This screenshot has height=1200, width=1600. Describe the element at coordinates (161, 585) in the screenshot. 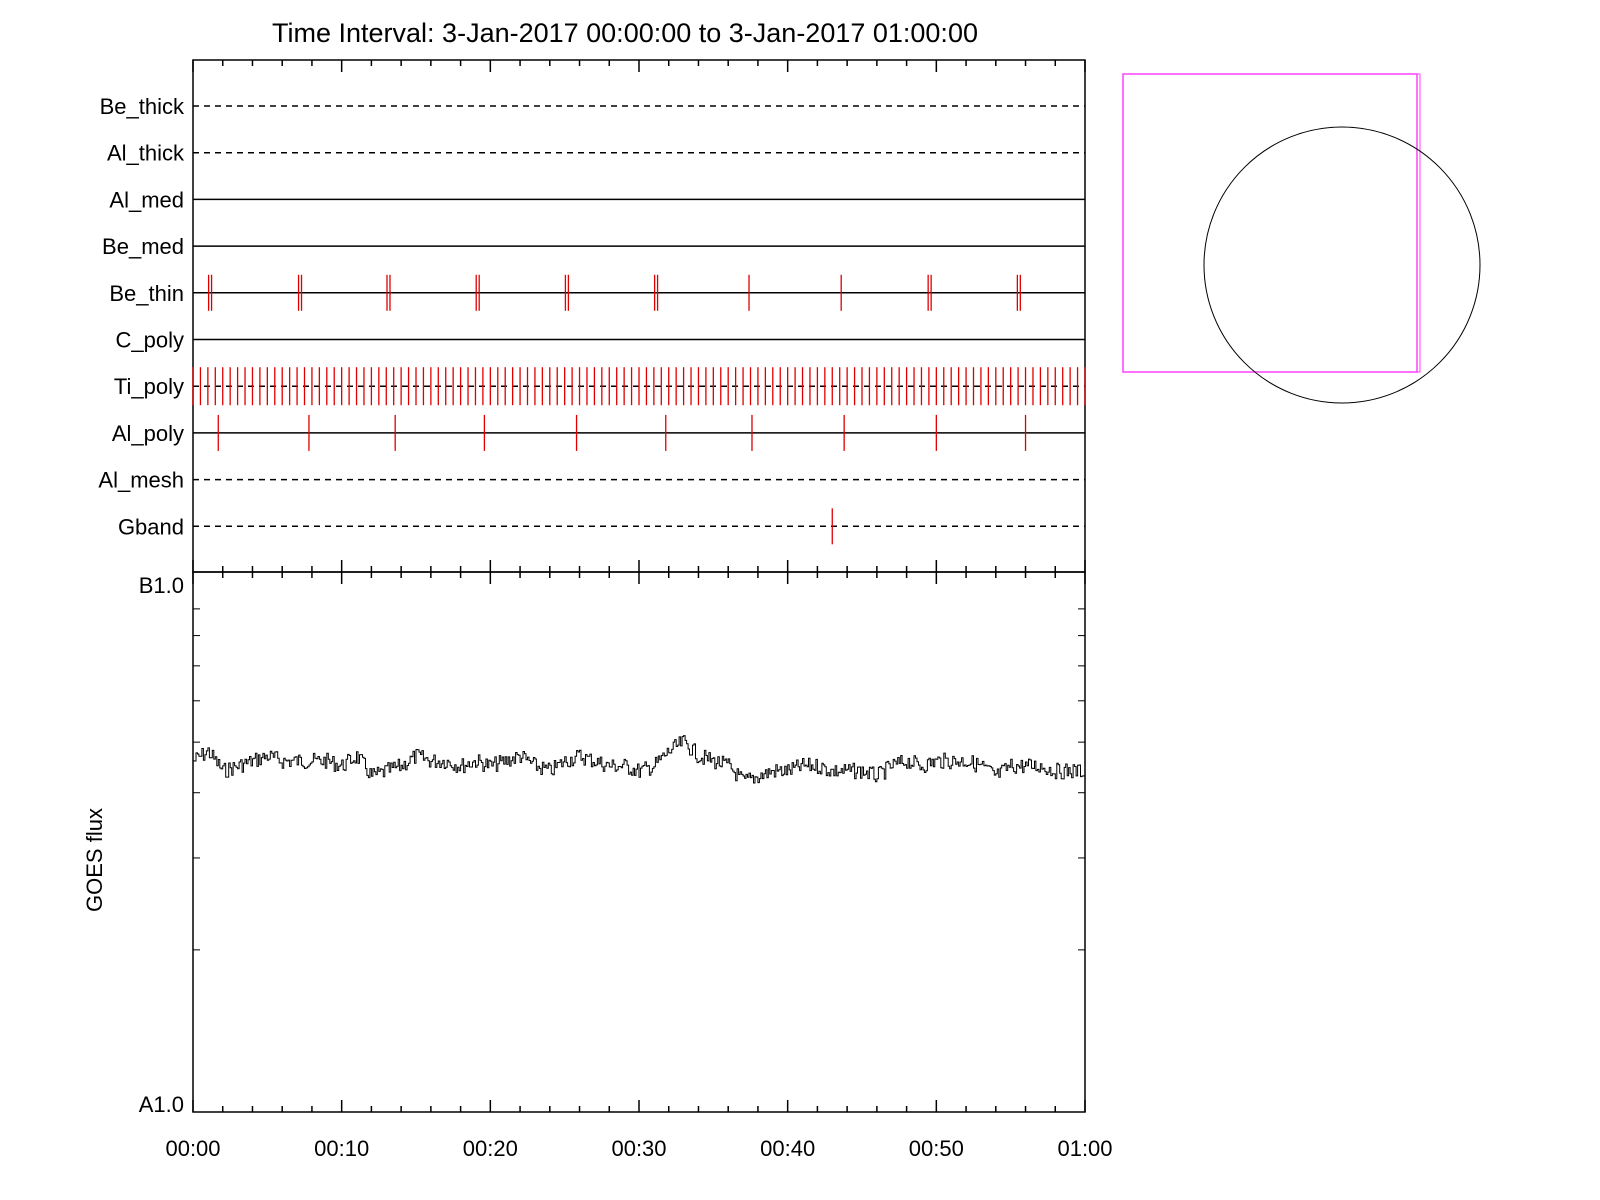

I see `goes-y-tick-label-top: B1.0` at that location.